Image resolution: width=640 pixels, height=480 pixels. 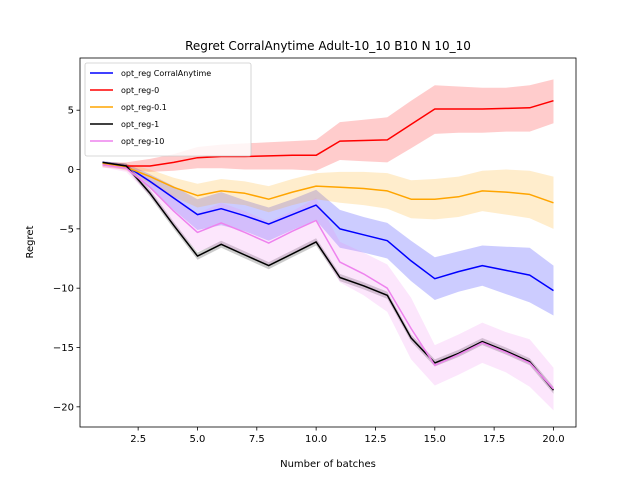 I want to click on x-tick-label: 10.0, so click(x=316, y=439).